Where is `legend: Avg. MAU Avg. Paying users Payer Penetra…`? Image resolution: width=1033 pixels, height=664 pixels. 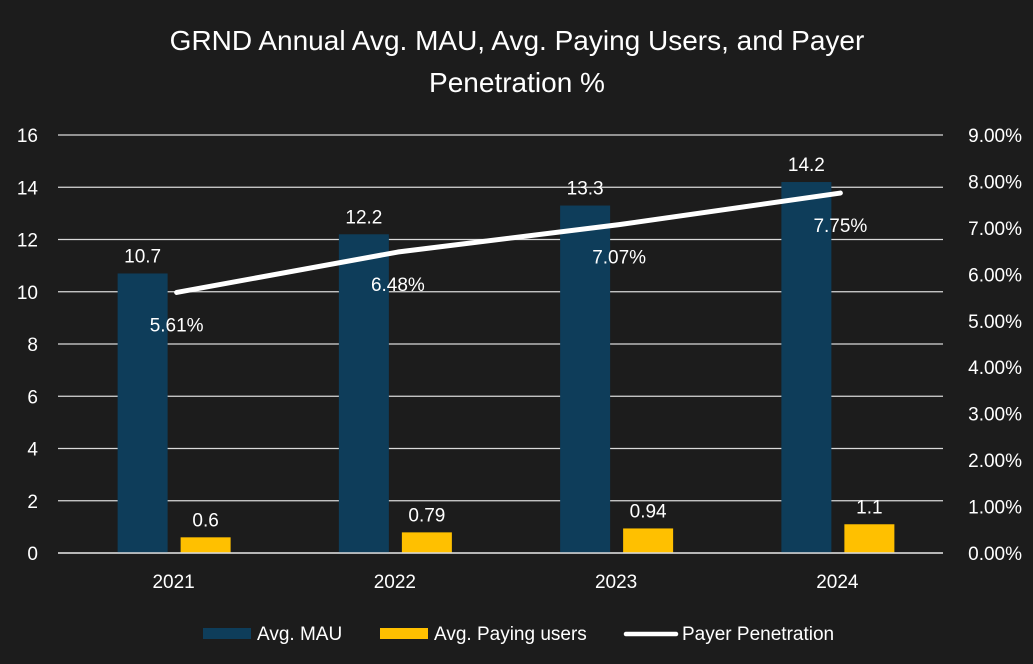 legend: Avg. MAU Avg. Paying users Payer Penetra… is located at coordinates (518, 634).